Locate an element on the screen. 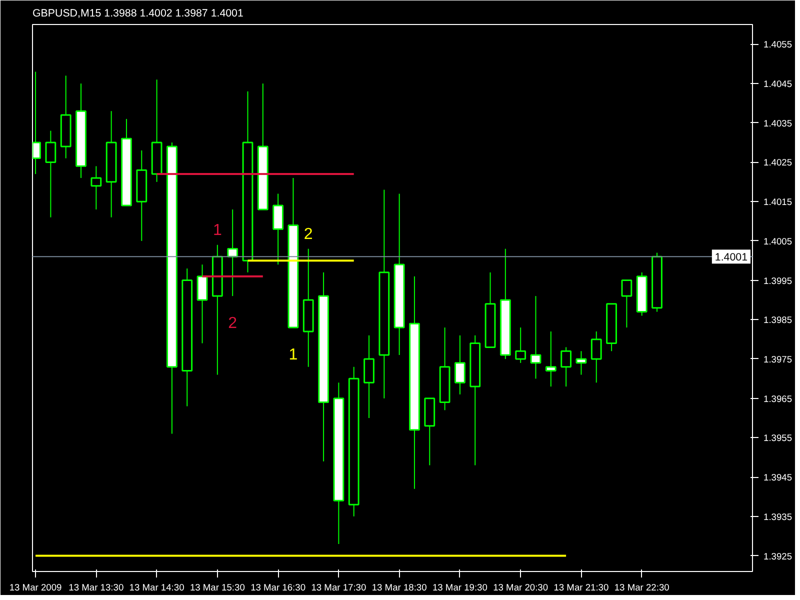 This screenshot has height=600, width=800. y-tick-label: 1.3965 is located at coordinates (778, 399).